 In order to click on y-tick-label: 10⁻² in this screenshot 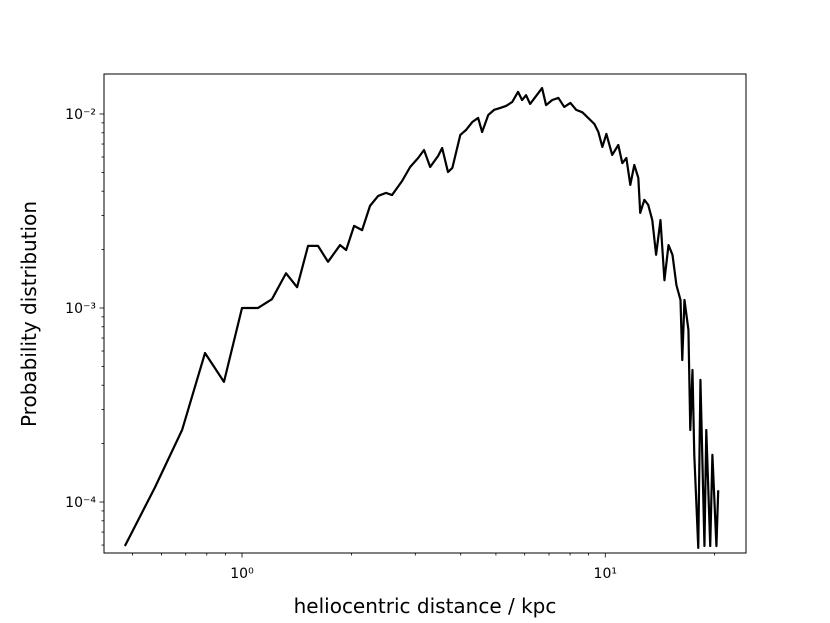, I will do `click(80, 115)`.